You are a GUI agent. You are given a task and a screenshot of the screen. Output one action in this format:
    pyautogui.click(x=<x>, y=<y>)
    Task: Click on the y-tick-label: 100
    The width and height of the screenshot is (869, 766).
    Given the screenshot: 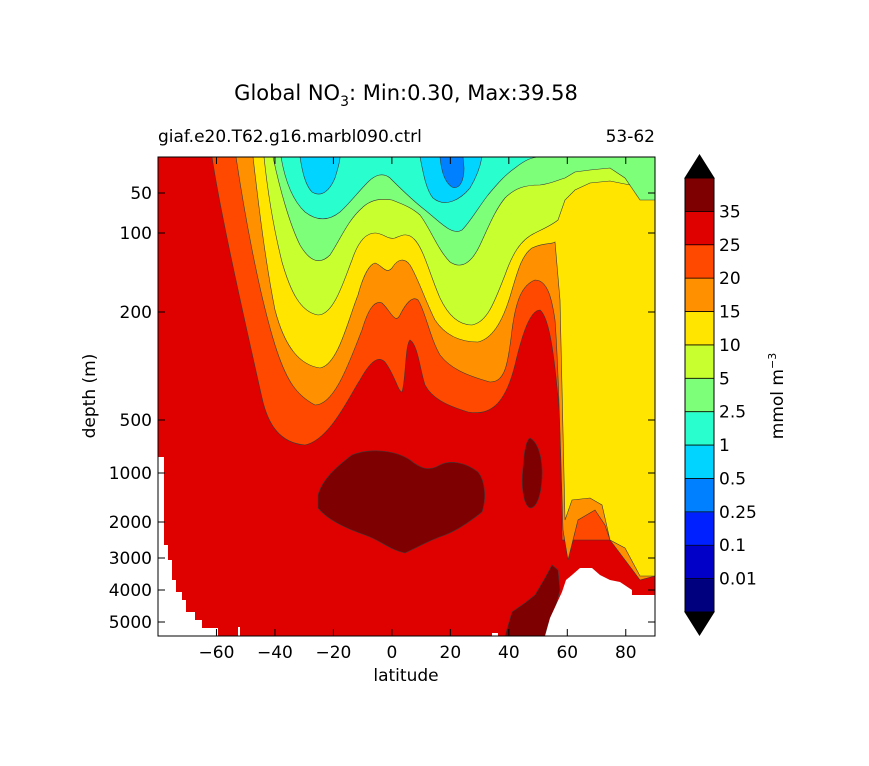 What is the action you would take?
    pyautogui.click(x=136, y=234)
    